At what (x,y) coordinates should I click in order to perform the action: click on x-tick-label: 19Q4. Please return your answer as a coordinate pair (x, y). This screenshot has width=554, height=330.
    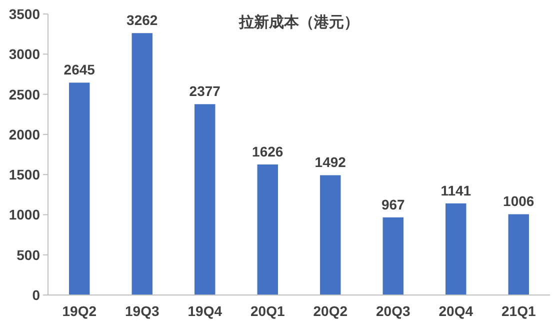
    Looking at the image, I should click on (205, 311).